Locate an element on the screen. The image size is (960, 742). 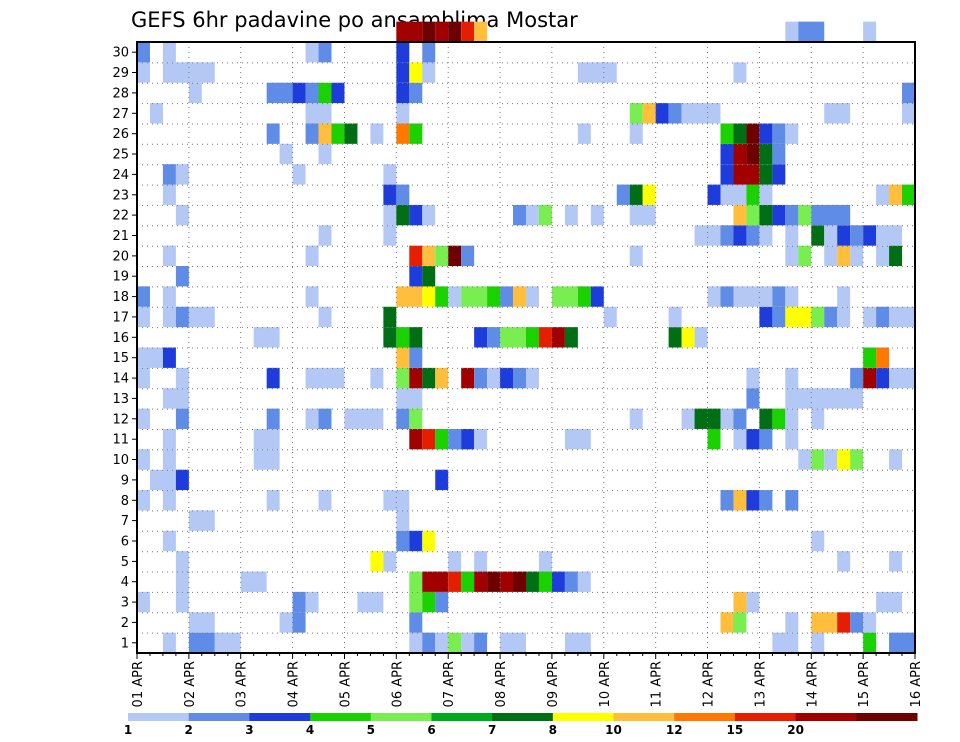
y-tick-label: 14 is located at coordinates (120, 379).